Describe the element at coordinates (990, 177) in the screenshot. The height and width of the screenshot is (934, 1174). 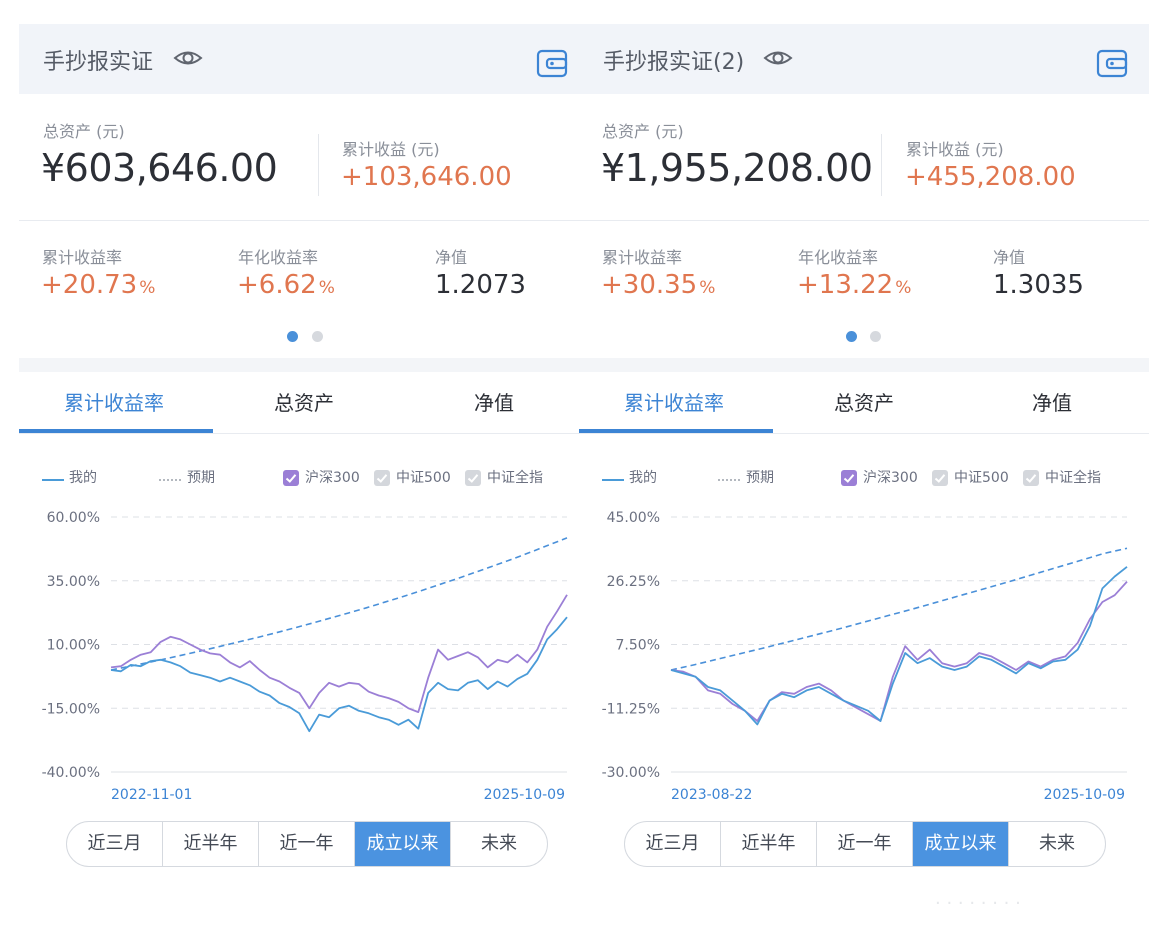
I see `cumulative-gain-value: +455,208.00` at that location.